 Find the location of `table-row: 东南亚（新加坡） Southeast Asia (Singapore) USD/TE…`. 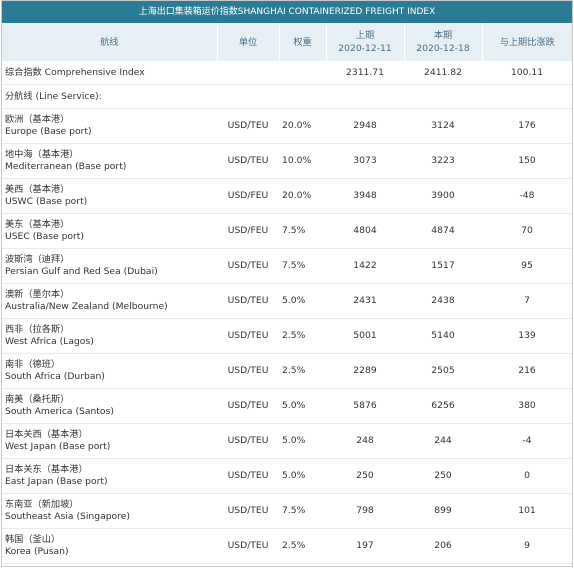

table-row: 东南亚（新加坡） Southeast Asia (Singapore) USD/TE… is located at coordinates (287, 511).